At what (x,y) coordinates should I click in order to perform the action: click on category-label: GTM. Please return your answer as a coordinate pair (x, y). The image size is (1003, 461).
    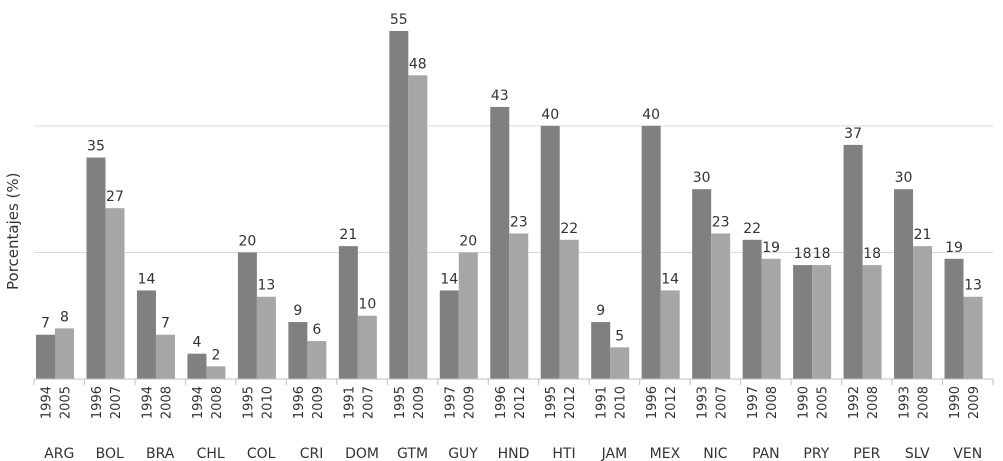
    Looking at the image, I should click on (412, 453).